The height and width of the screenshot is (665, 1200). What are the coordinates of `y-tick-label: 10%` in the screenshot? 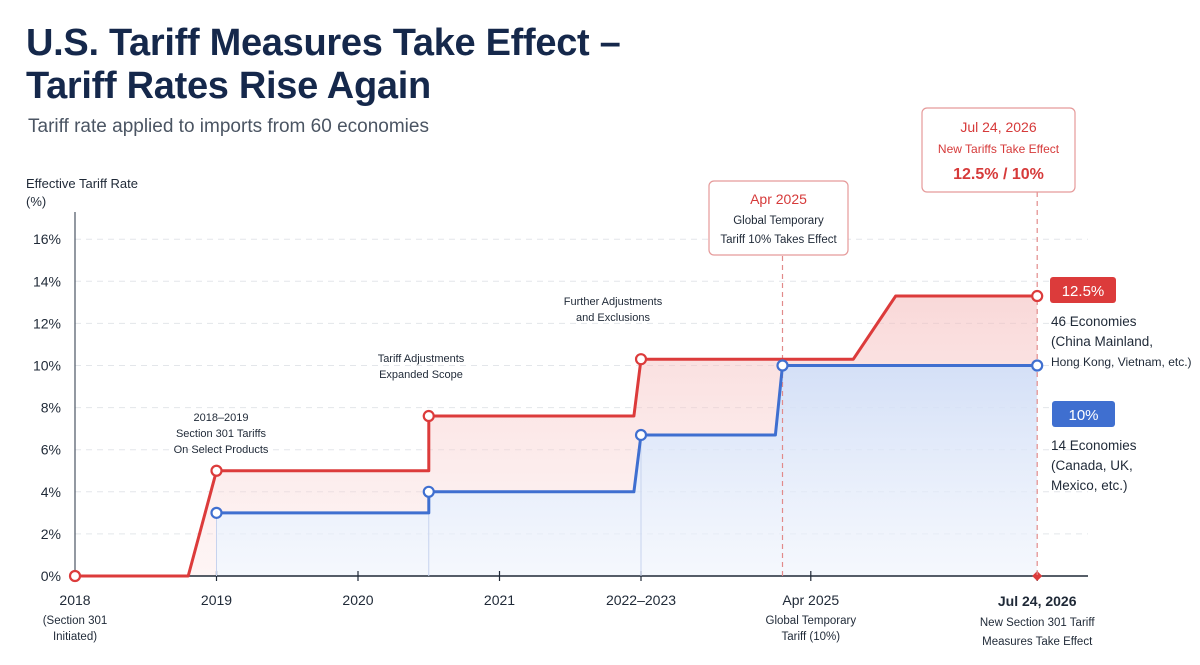 It's located at (47, 366).